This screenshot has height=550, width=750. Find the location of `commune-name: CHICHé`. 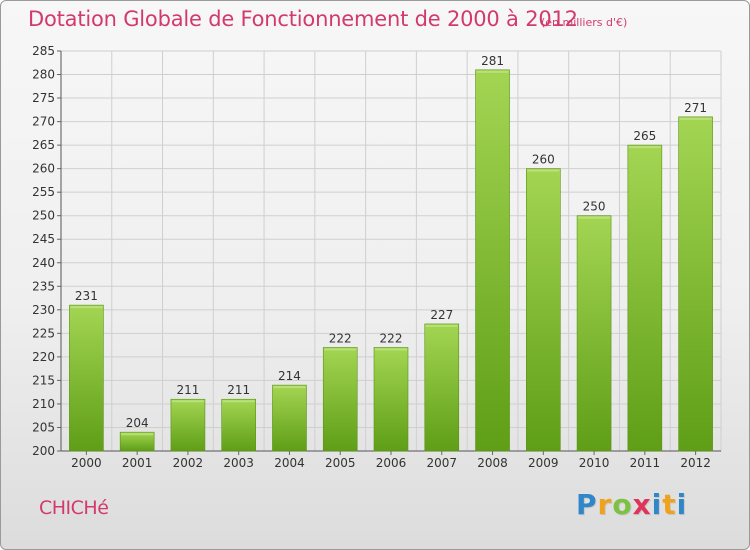

commune-name: CHICHé is located at coordinates (74, 508).